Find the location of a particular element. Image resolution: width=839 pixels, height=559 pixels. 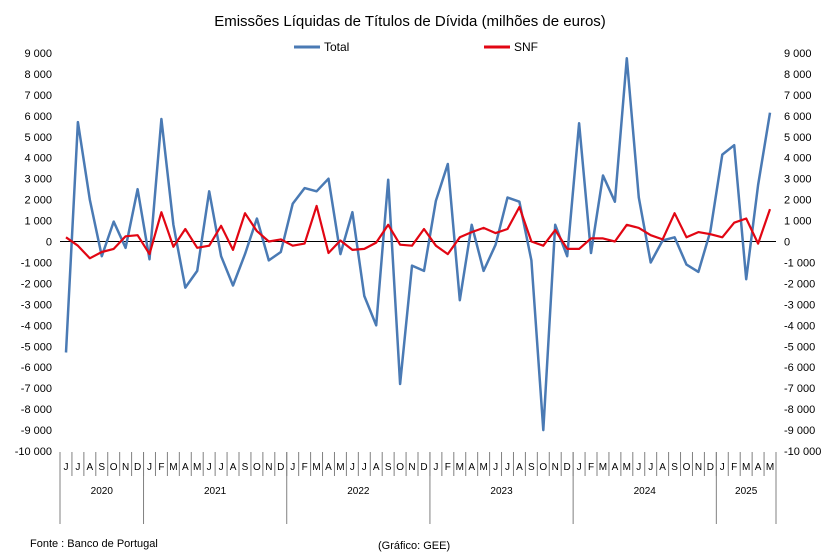

credit-note: (Gráfico: GEE) is located at coordinates (414, 546).